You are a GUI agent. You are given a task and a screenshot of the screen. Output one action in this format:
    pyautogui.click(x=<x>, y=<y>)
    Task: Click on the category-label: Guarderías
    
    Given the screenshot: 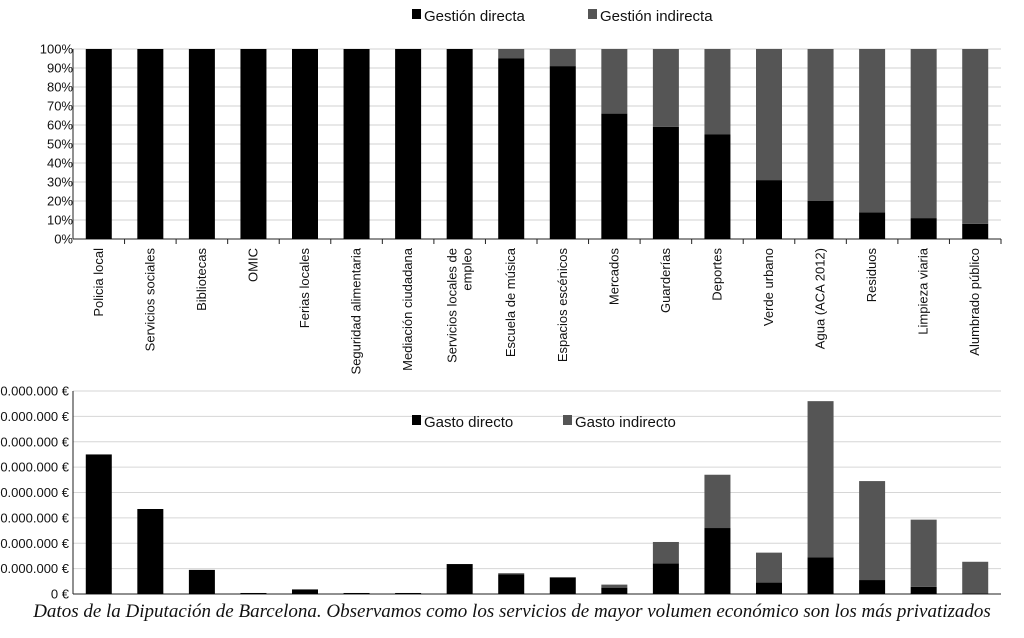 What is the action you would take?
    pyautogui.click(x=665, y=281)
    